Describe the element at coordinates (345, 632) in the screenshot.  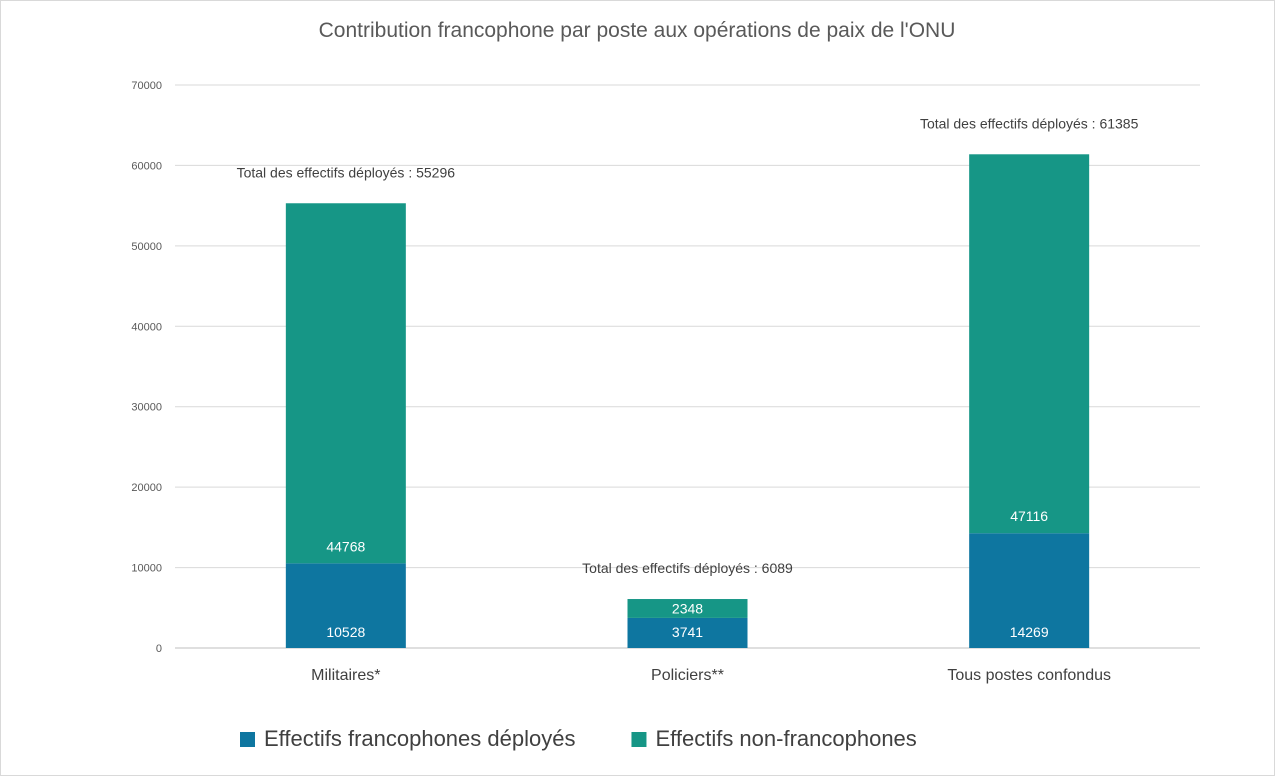
I see `bar-value-label: 10528` at that location.